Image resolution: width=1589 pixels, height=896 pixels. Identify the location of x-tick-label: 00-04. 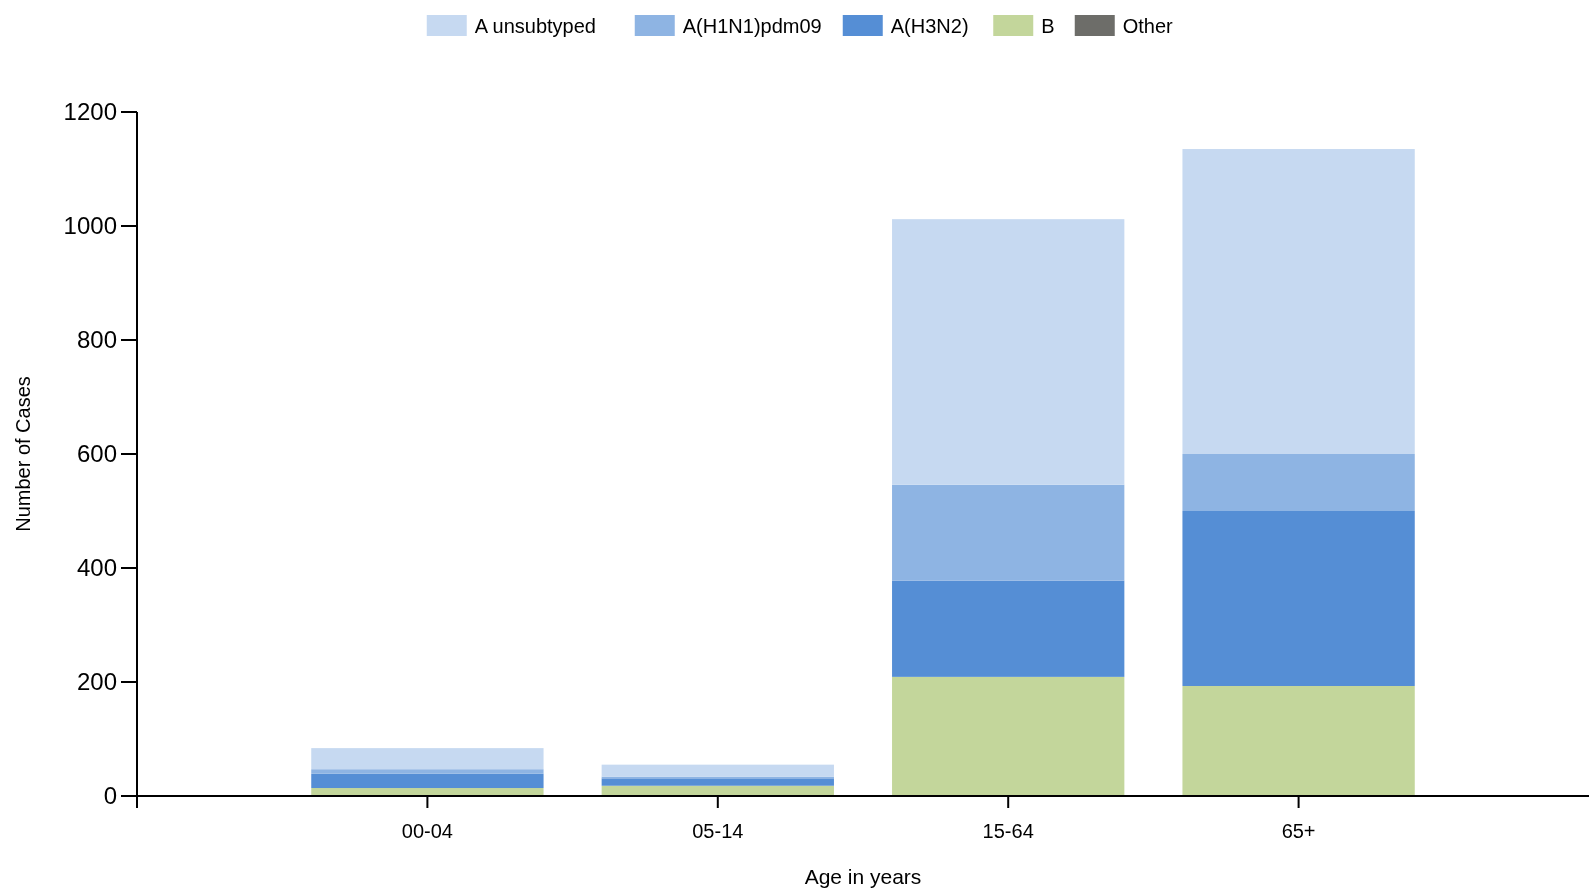
(427, 831).